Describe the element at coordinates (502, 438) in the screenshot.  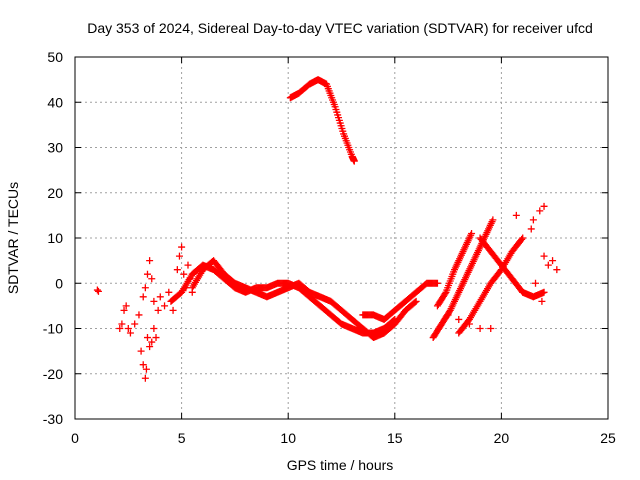
I see `x-tick-label: 20` at that location.